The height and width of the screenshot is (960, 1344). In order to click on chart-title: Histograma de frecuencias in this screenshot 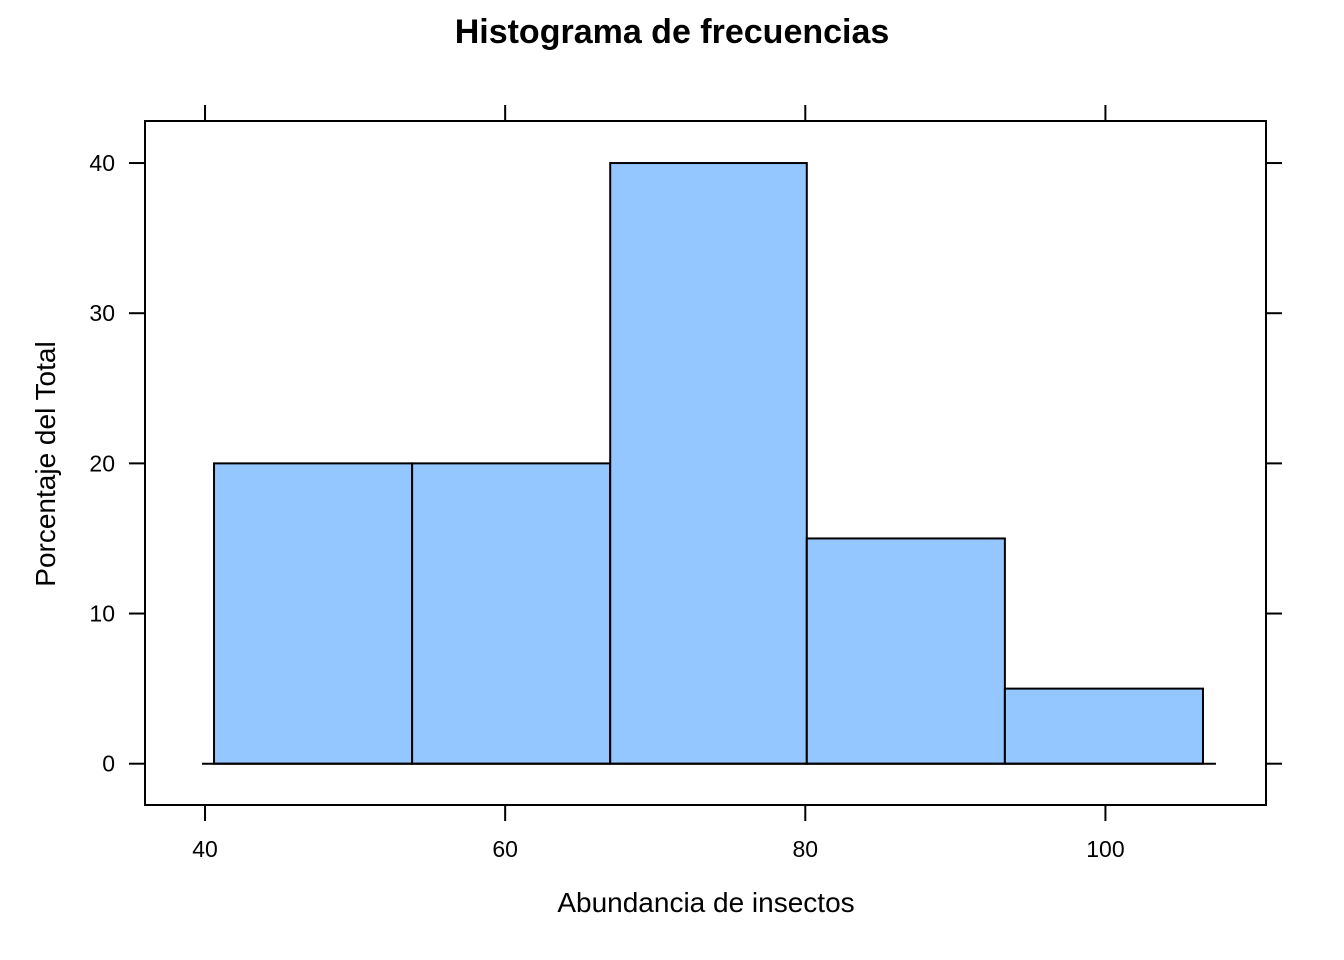, I will do `click(672, 32)`.